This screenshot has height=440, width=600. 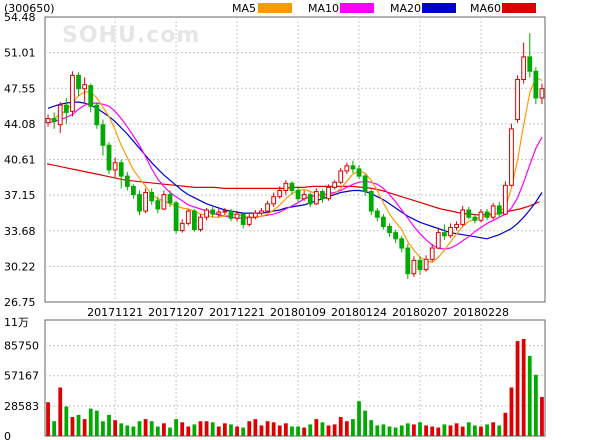 I want to click on volume-tick-label: 85750, so click(x=21, y=346).